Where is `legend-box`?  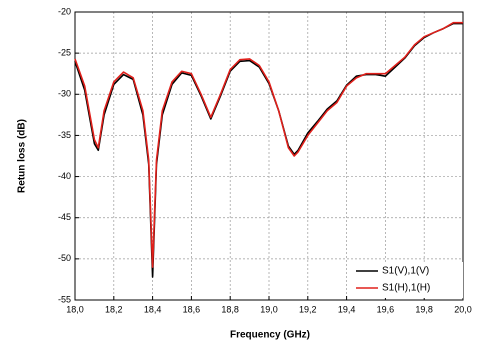
legend-box is located at coordinates (407, 280).